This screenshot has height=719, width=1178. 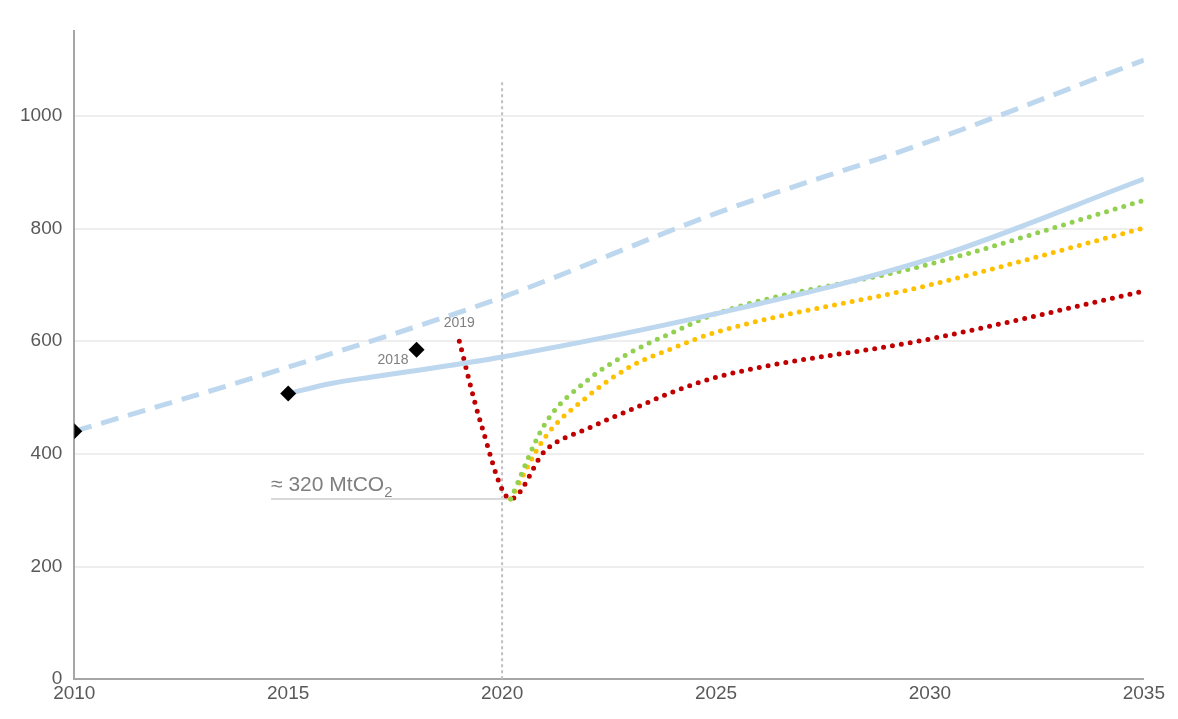 What do you see at coordinates (1144, 692) in the screenshot?
I see `x-tick-label: 2035` at bounding box center [1144, 692].